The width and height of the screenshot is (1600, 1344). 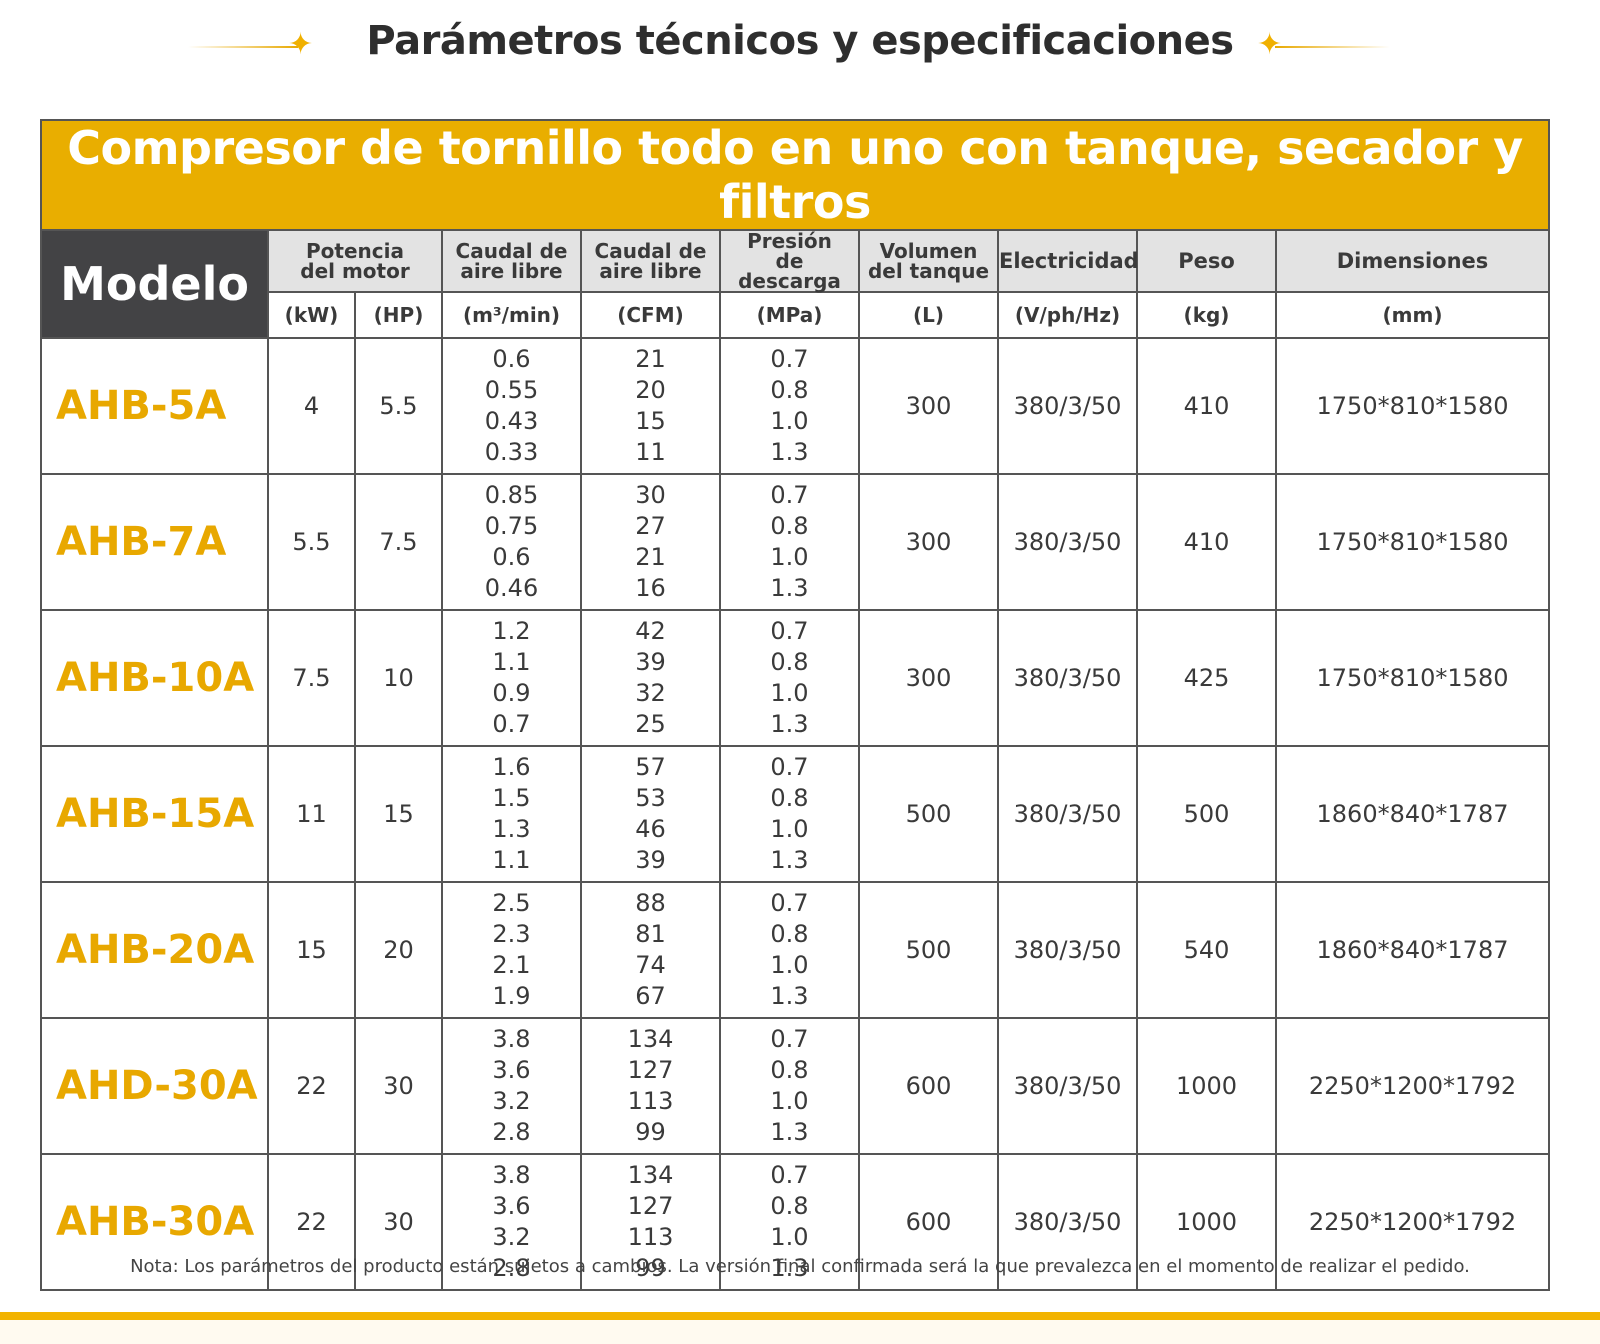 What do you see at coordinates (154, 406) in the screenshot?
I see `model-name: AHB-5A` at bounding box center [154, 406].